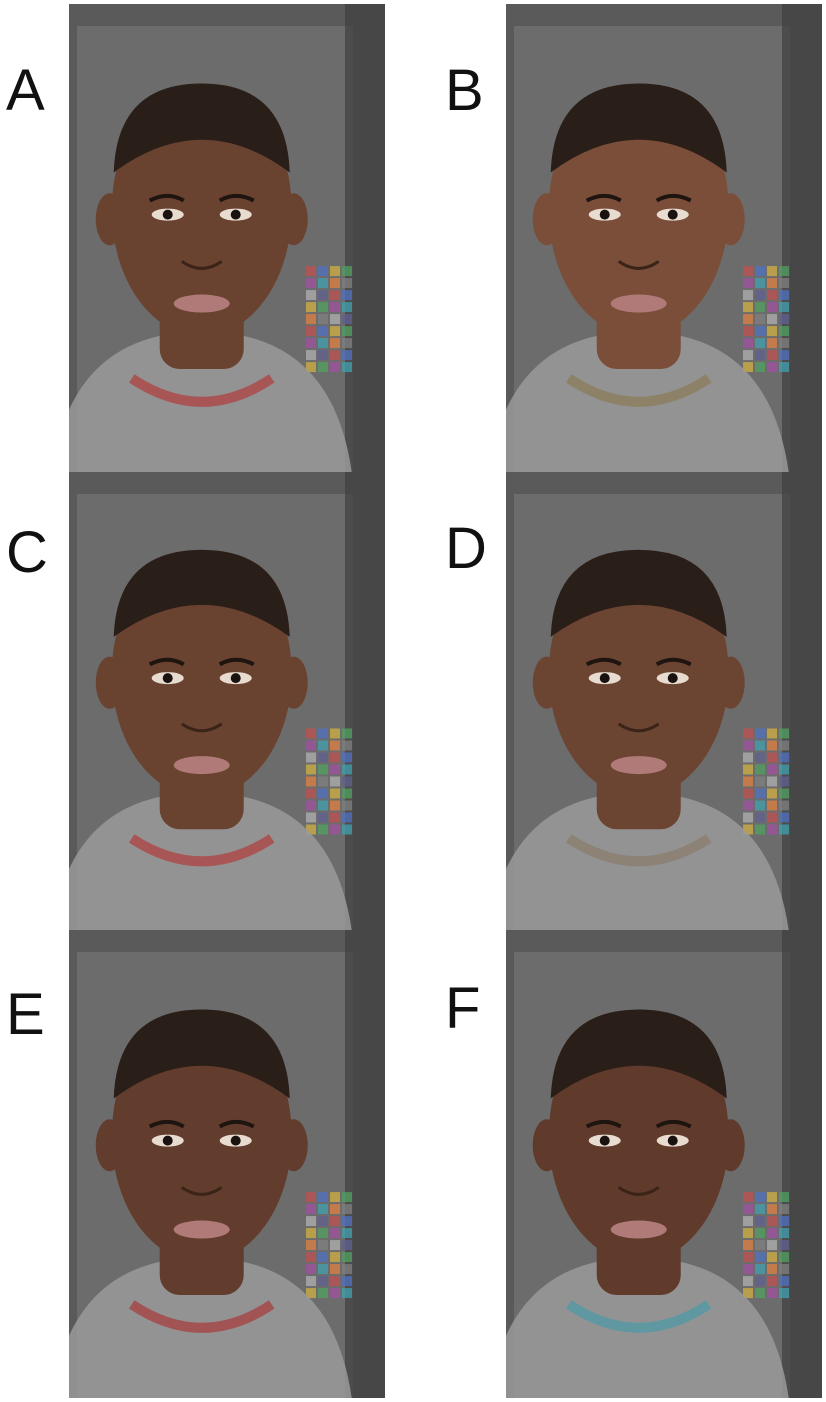 This screenshot has height=1402, width=826. I want to click on panel-label-f: F, so click(463, 1008).